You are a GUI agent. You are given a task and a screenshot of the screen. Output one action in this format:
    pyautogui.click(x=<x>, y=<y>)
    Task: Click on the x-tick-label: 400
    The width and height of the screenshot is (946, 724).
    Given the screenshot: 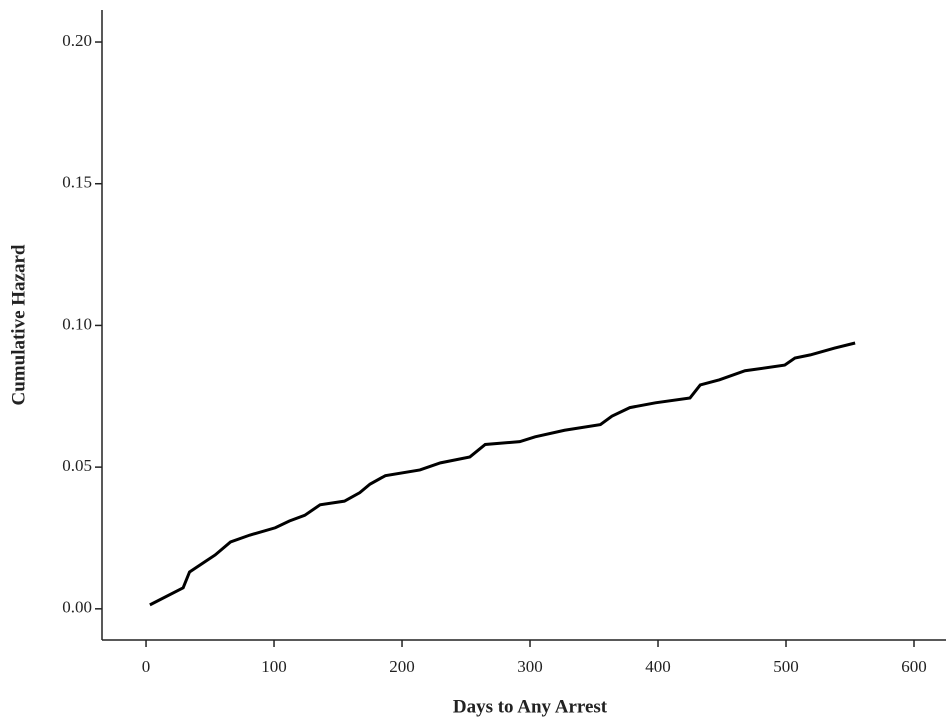 What is the action you would take?
    pyautogui.click(x=658, y=666)
    